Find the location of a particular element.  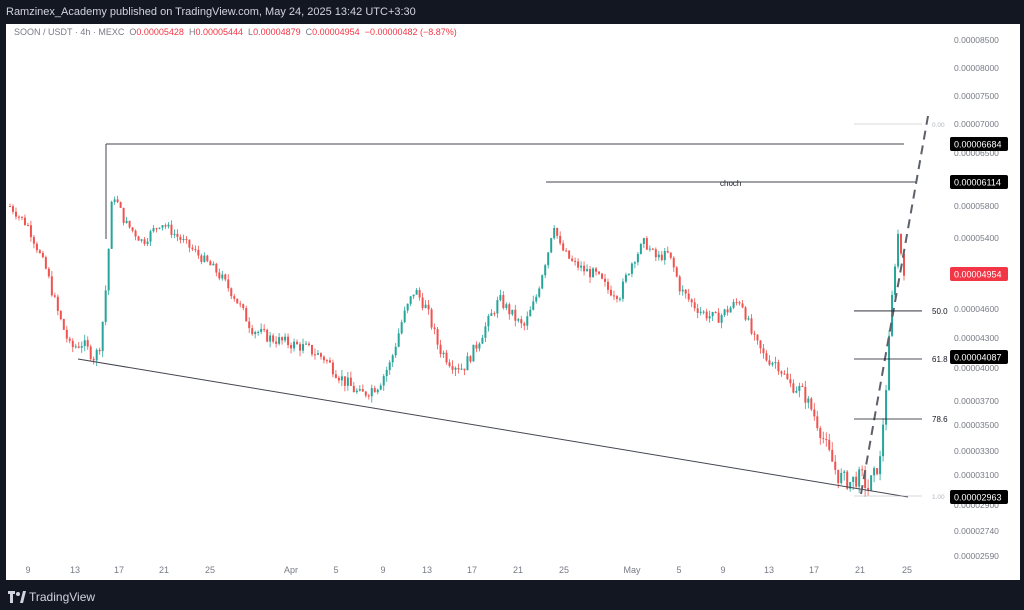

y-tick-label: 0.00004600 is located at coordinates (976, 309).